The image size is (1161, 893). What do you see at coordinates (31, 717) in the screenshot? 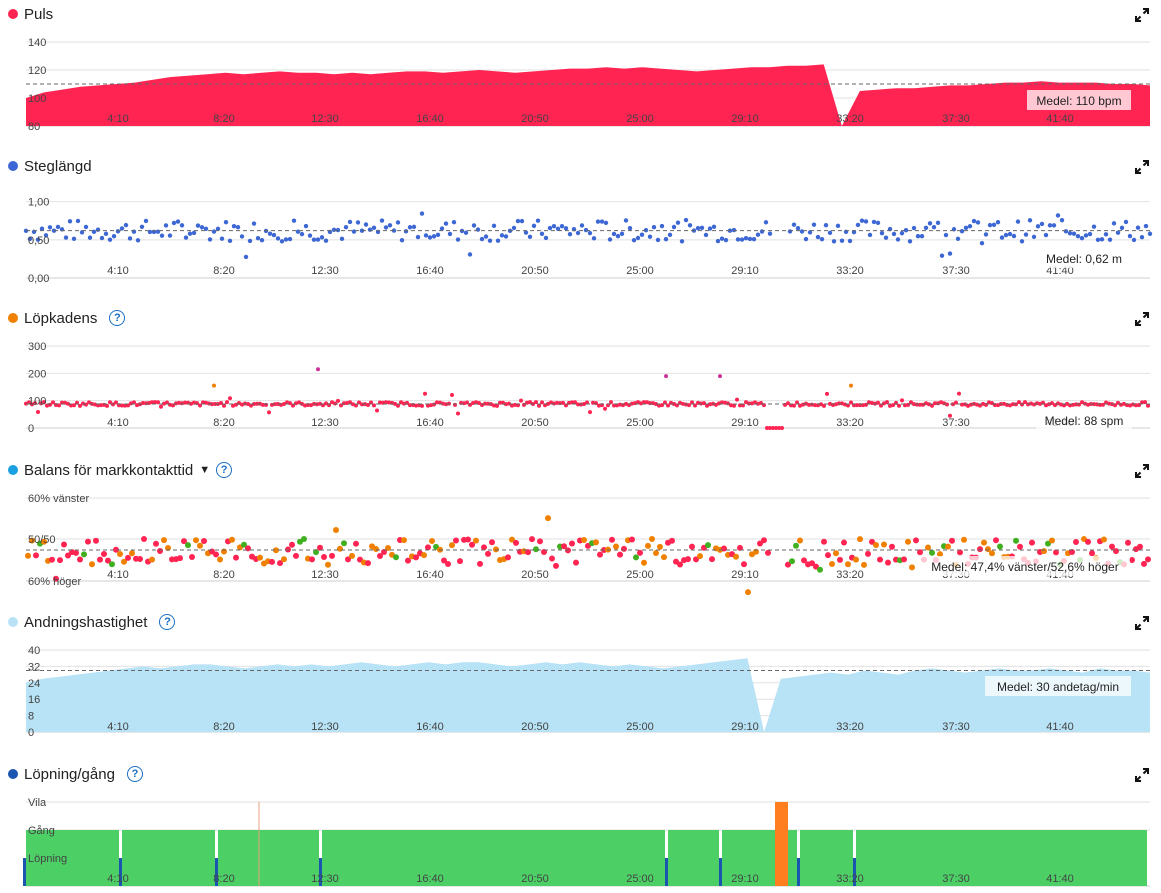
I see `y-tick-label: 8` at bounding box center [31, 717].